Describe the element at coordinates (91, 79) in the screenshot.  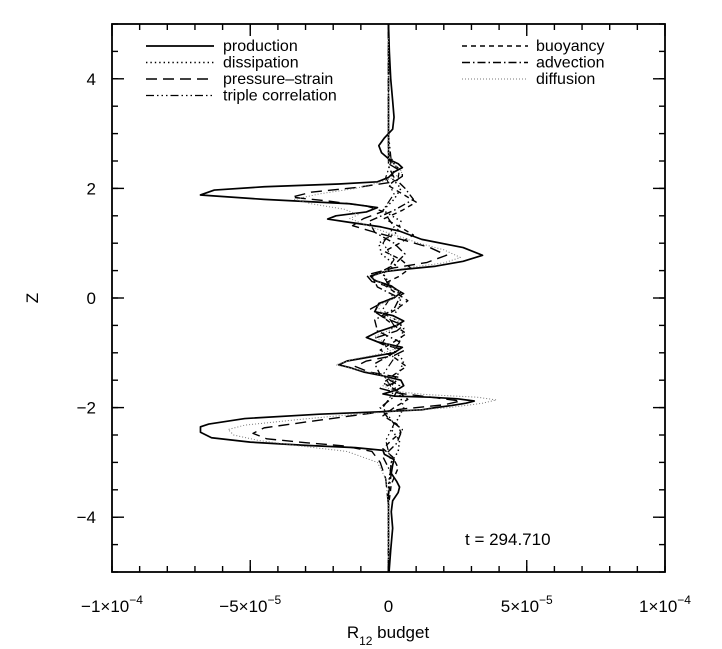
I see `y-tick-label: 4` at that location.